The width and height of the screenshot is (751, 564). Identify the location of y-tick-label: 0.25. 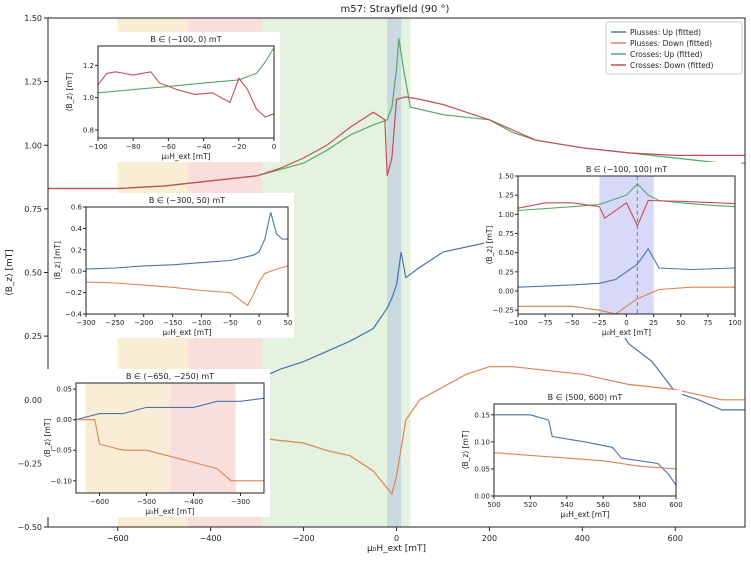
(33, 336).